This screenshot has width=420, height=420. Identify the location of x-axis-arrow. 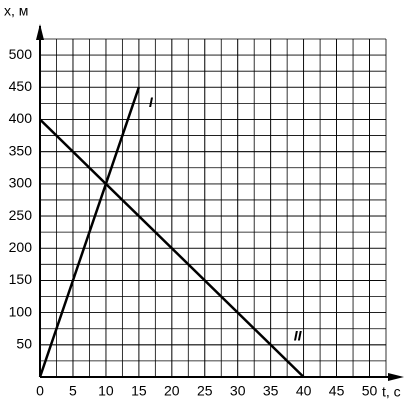
(396, 377).